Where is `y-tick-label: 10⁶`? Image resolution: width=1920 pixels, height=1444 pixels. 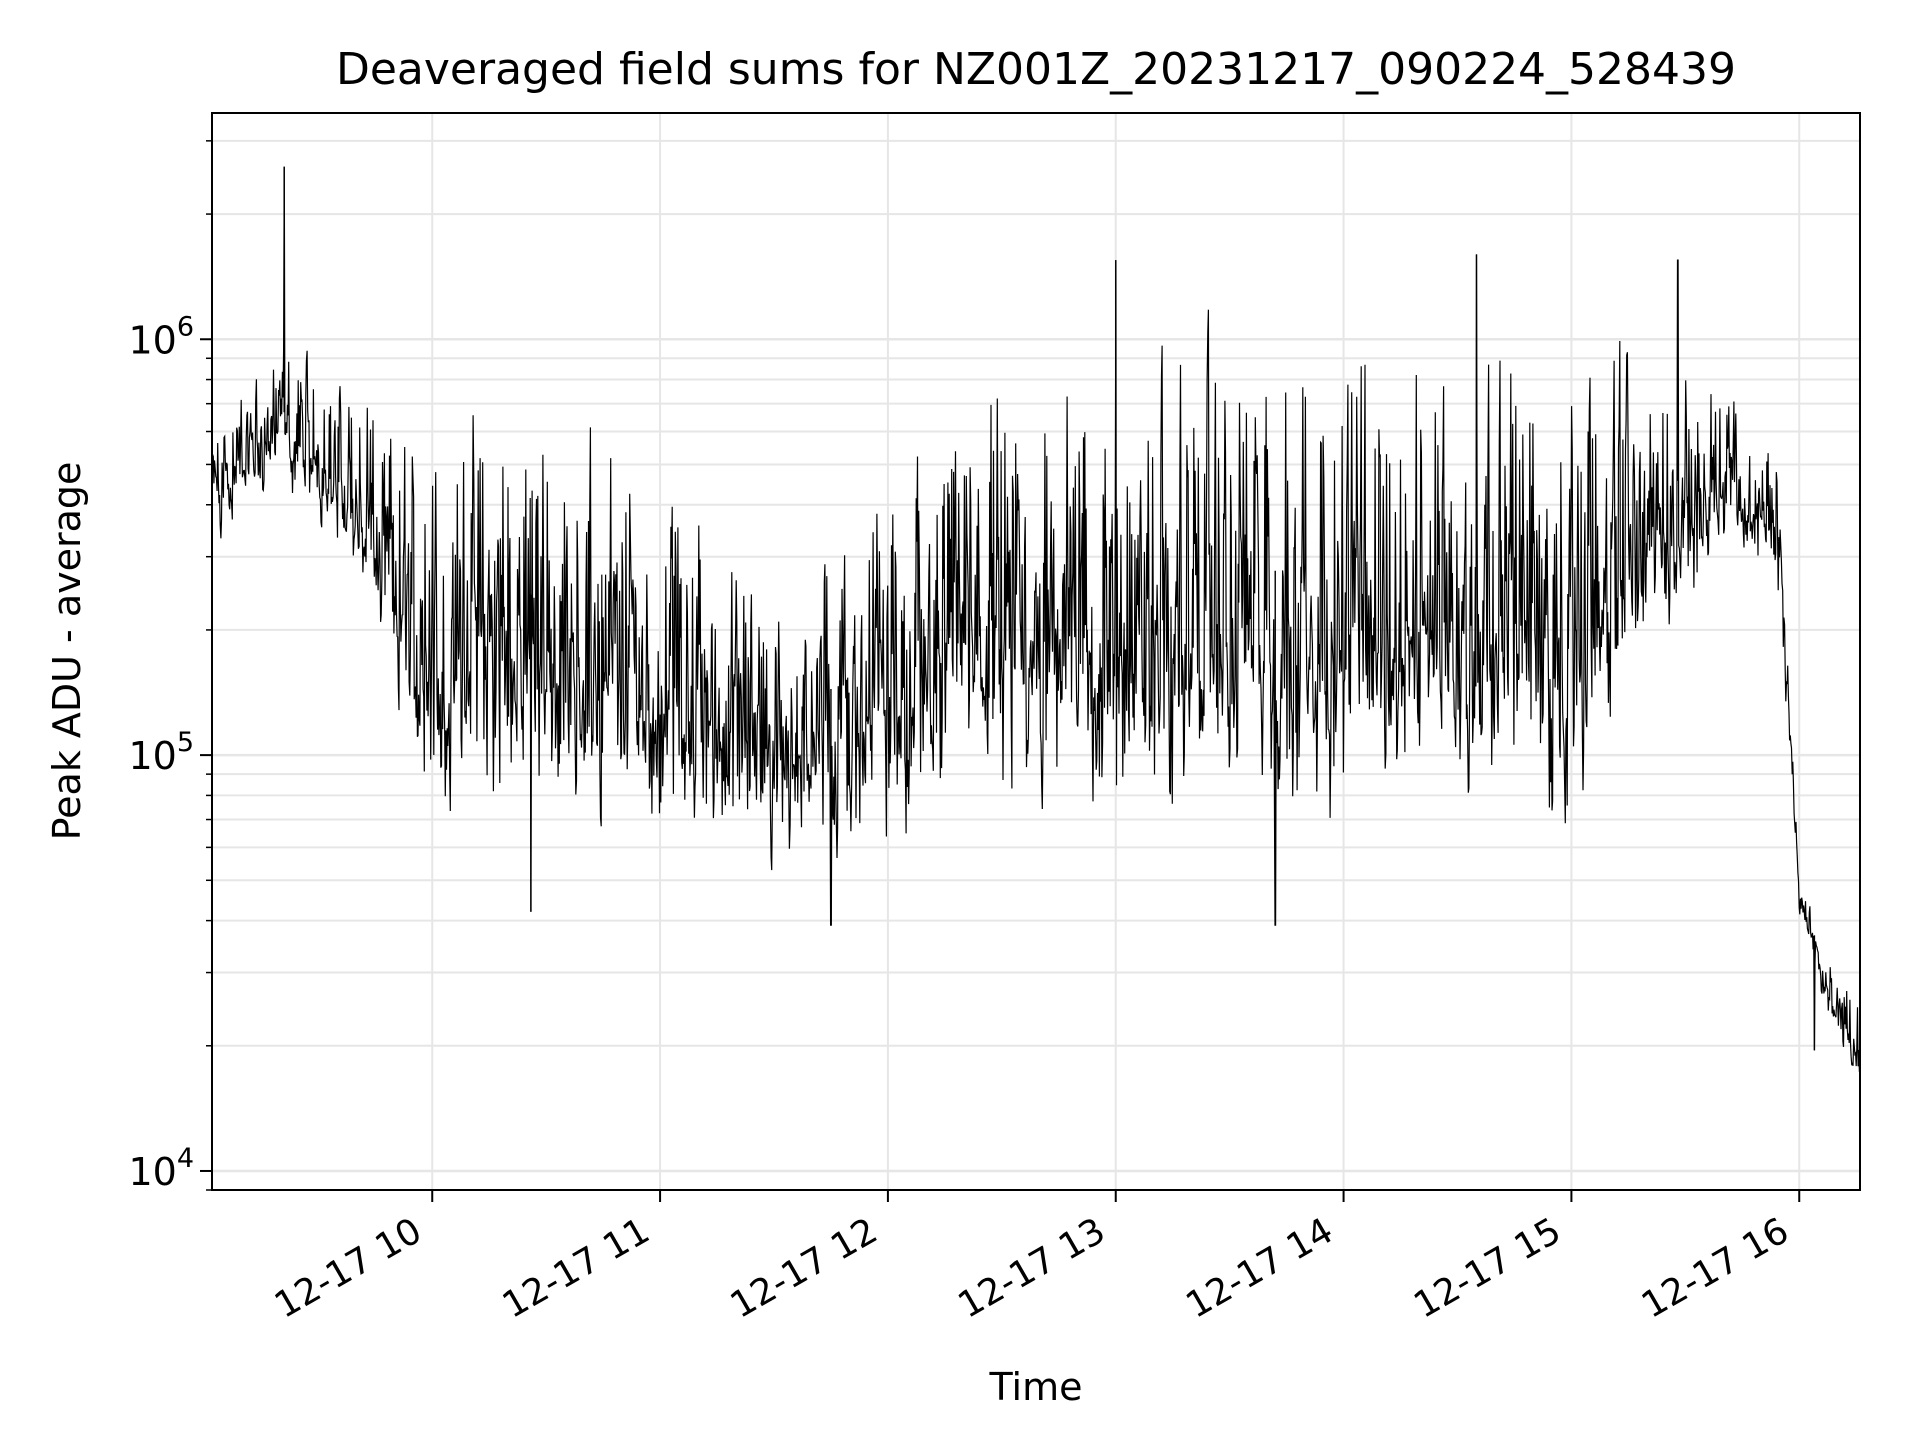 y-tick-label: 10⁶ is located at coordinates (161, 336).